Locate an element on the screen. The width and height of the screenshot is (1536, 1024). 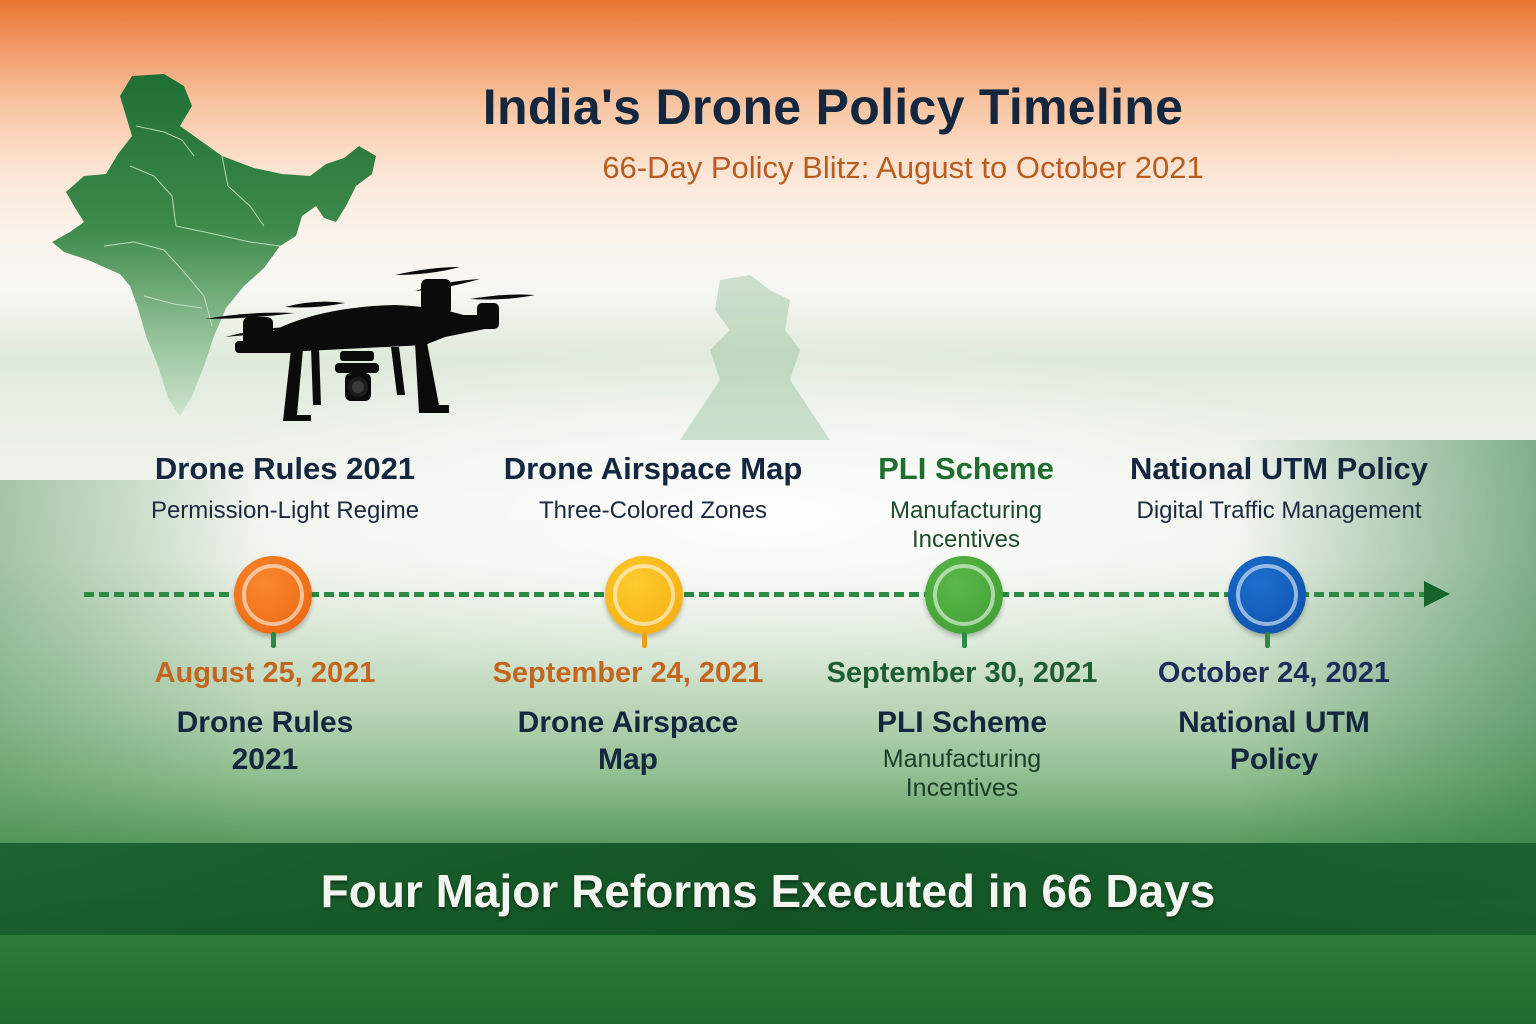
event-date: August 25, 2021 is located at coordinates (265, 673).